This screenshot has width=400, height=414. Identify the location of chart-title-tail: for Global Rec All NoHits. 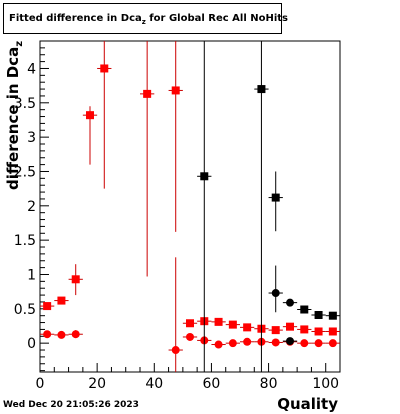
(217, 18).